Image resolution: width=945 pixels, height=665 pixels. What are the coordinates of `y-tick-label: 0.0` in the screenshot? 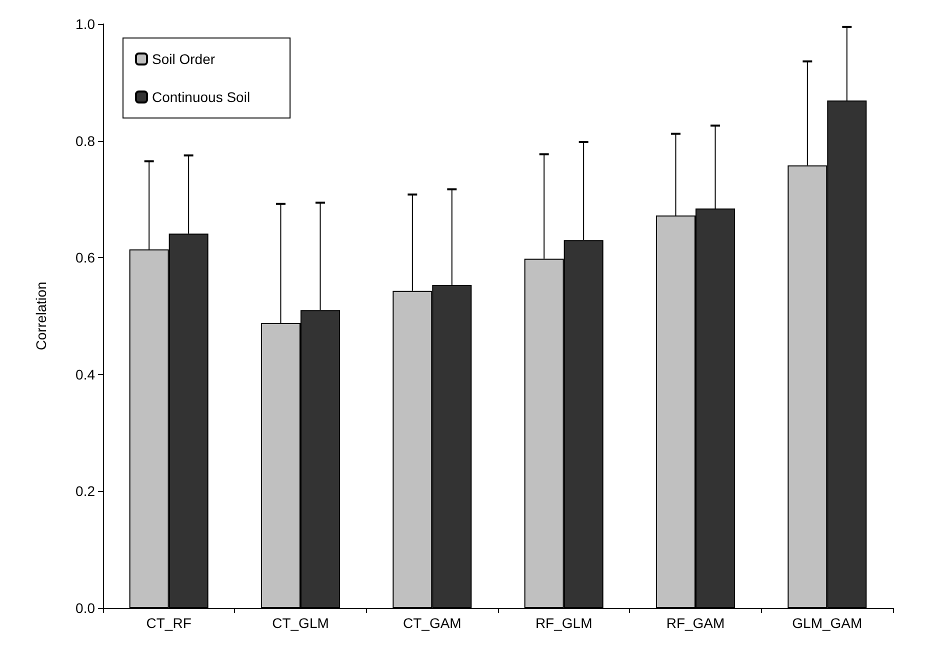 It's located at (86, 608).